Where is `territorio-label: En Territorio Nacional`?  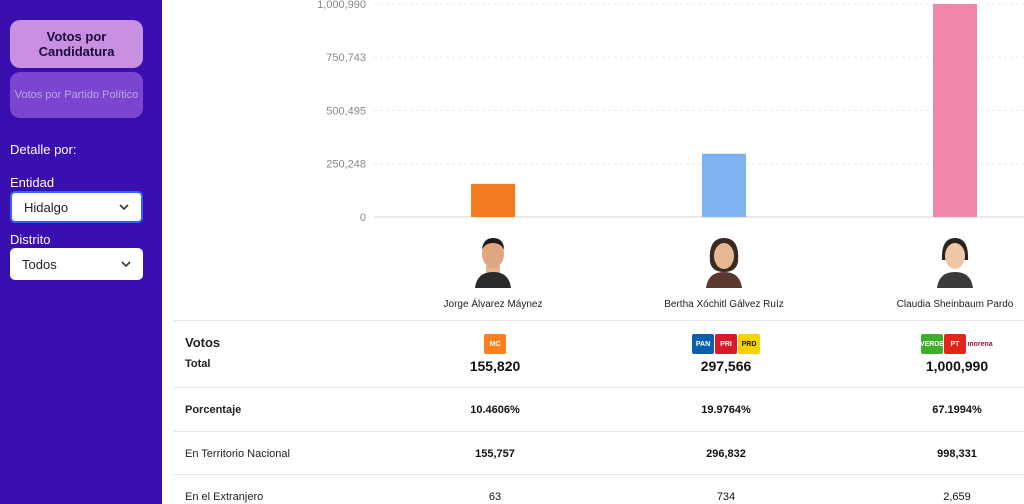
territorio-label: En Territorio Nacional is located at coordinates (237, 454).